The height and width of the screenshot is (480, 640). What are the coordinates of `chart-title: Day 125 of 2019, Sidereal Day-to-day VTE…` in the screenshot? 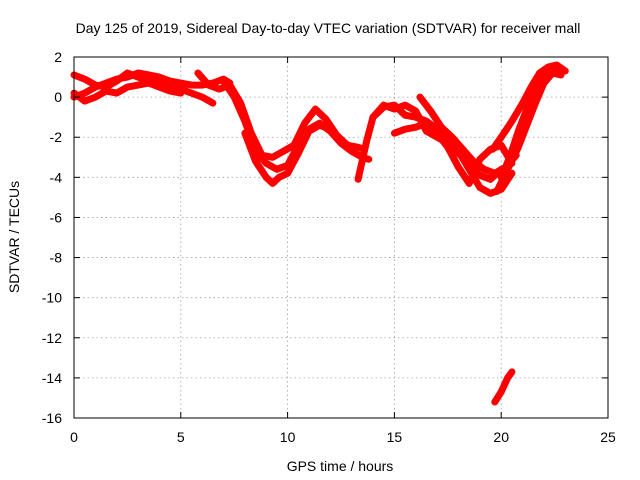 It's located at (328, 28).